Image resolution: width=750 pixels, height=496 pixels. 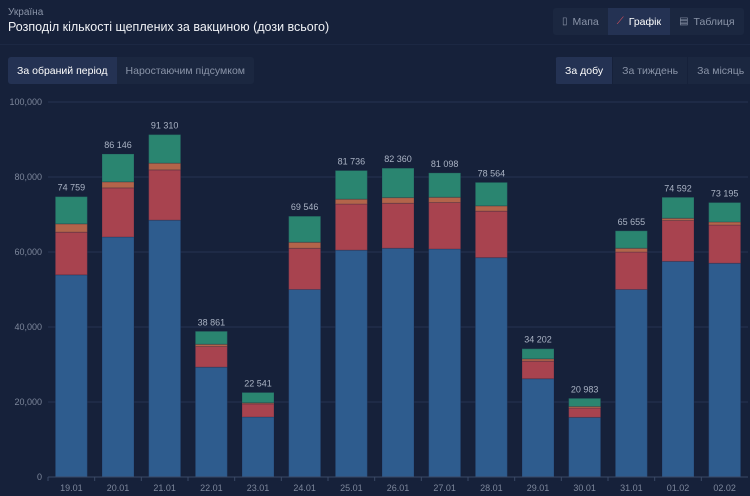 I want to click on bar-total-label: 34 202, so click(x=538, y=340).